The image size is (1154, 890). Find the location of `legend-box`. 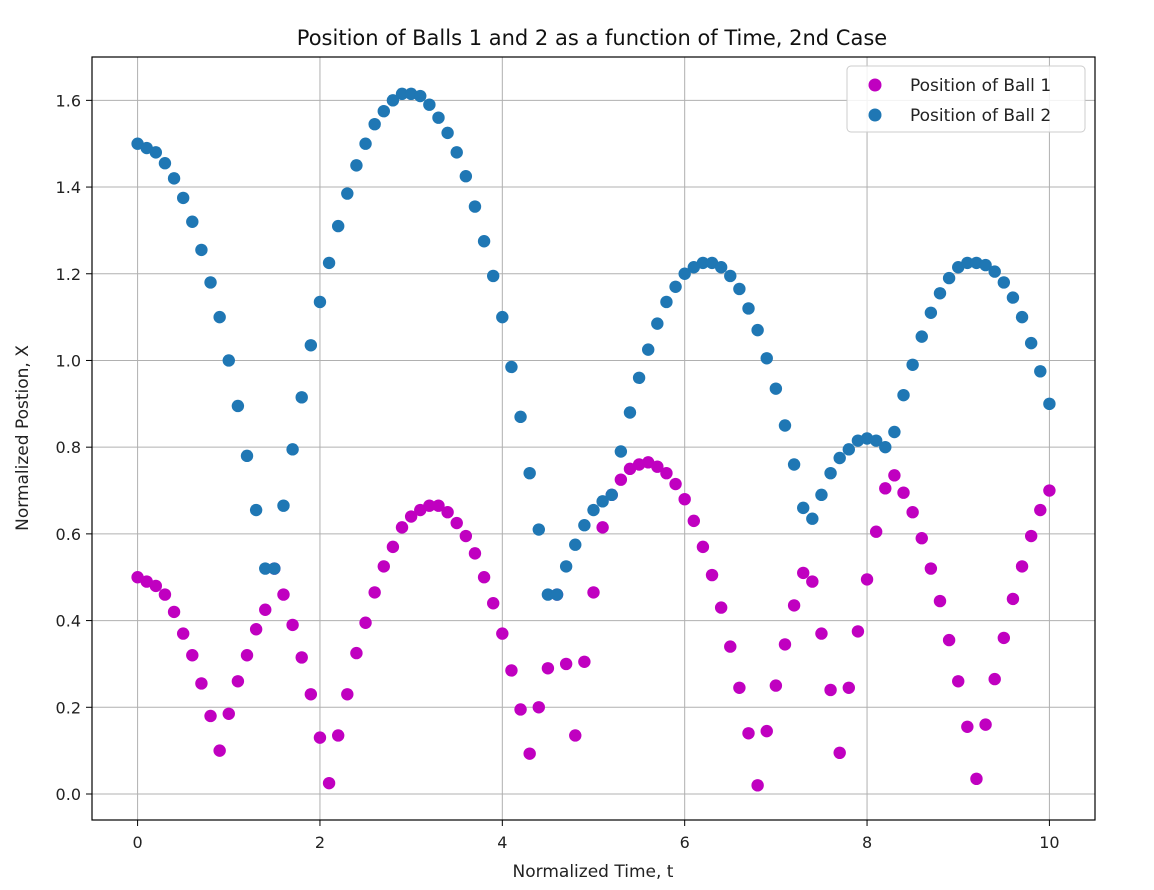

legend-box is located at coordinates (966, 99).